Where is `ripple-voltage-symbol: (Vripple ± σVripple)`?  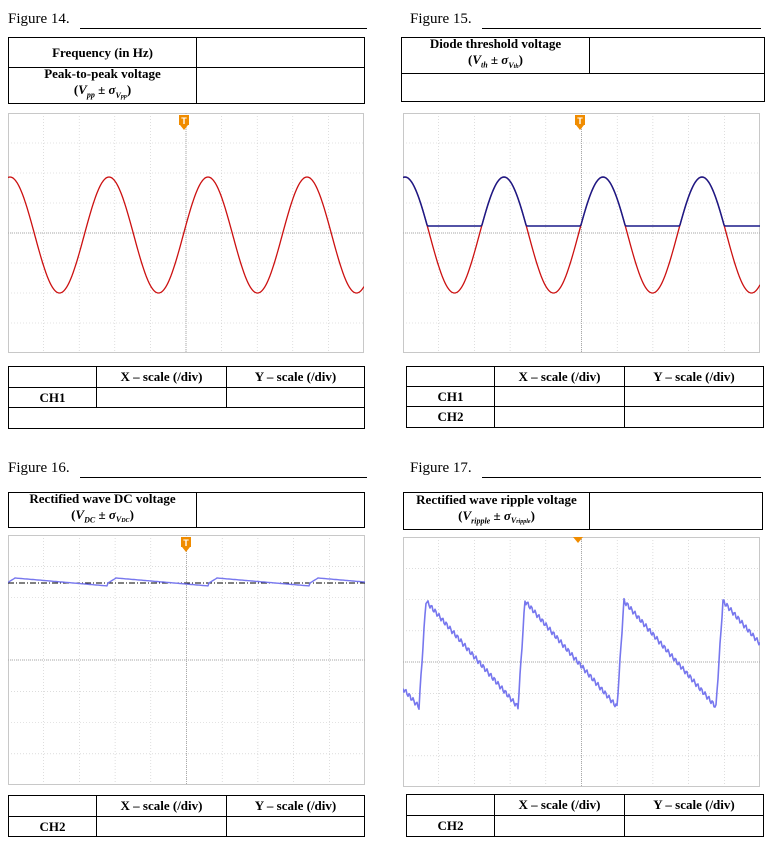 ripple-voltage-symbol: (Vripple ± σVripple) is located at coordinates (496, 516).